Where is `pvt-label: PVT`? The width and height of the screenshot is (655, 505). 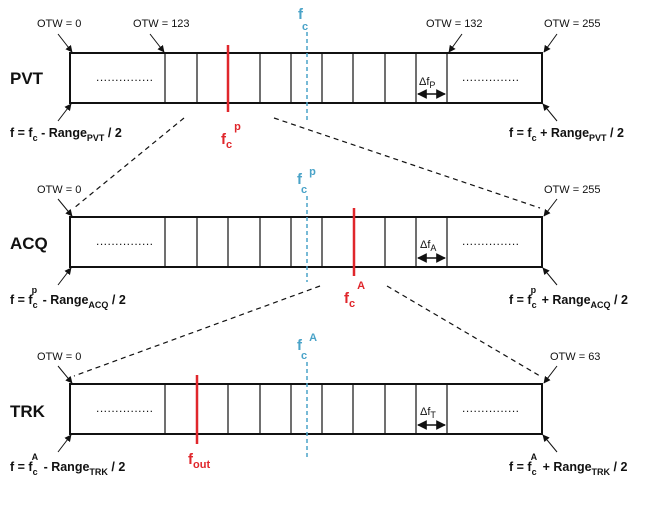
pvt-label: PVT is located at coordinates (27, 78).